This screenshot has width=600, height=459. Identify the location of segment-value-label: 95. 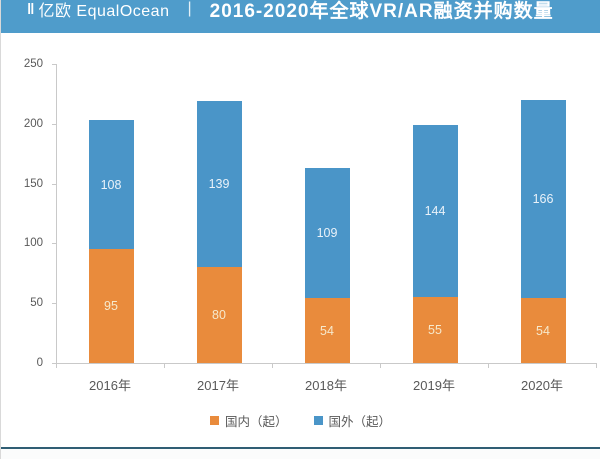
(111, 306).